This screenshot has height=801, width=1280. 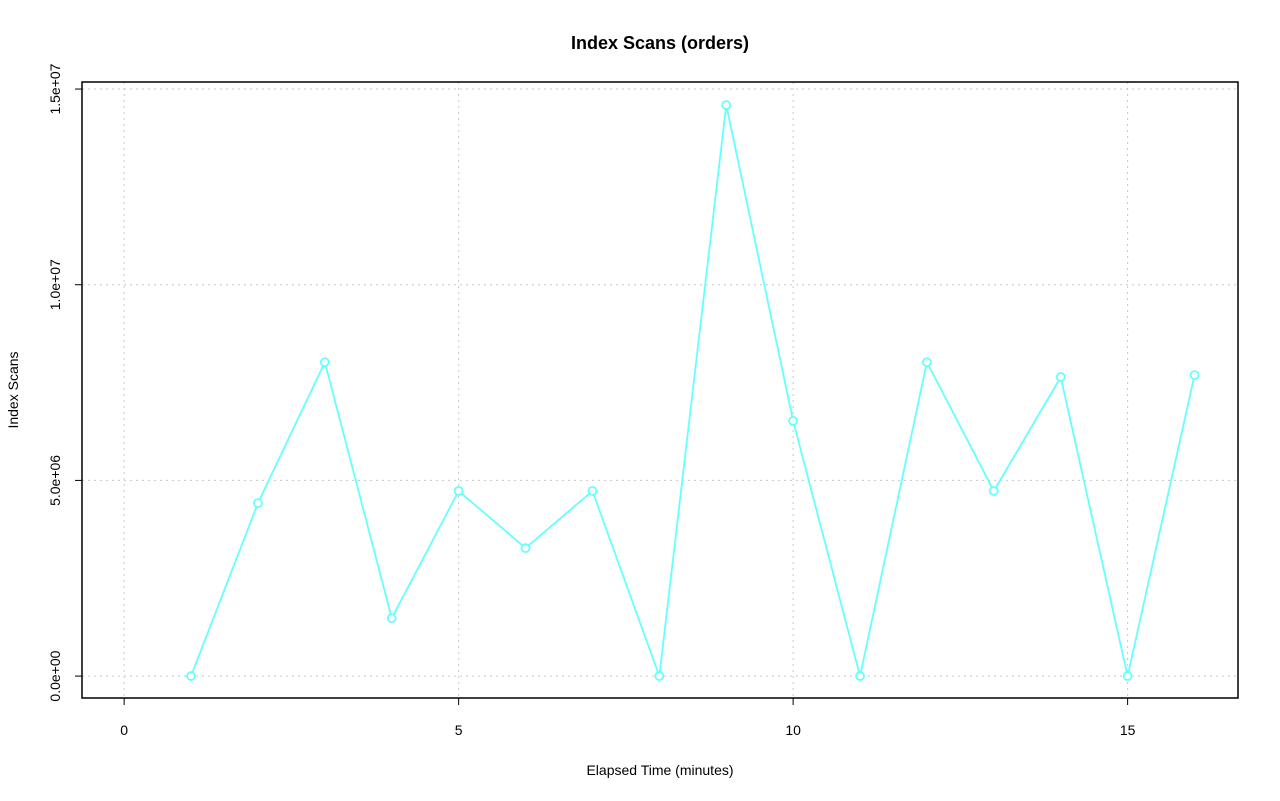 What do you see at coordinates (55, 284) in the screenshot?
I see `y-tick-label: 1.0e+07` at bounding box center [55, 284].